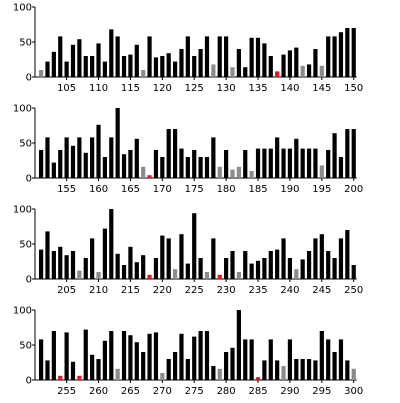 The width and height of the screenshot is (400, 403). What do you see at coordinates (130, 391) in the screenshot?
I see `x-tick-label: 265` at bounding box center [130, 391].